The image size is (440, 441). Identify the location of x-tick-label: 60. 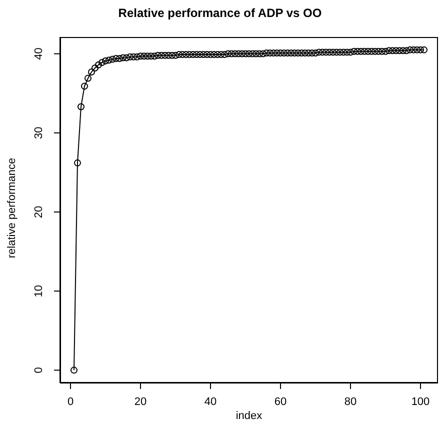
(280, 402).